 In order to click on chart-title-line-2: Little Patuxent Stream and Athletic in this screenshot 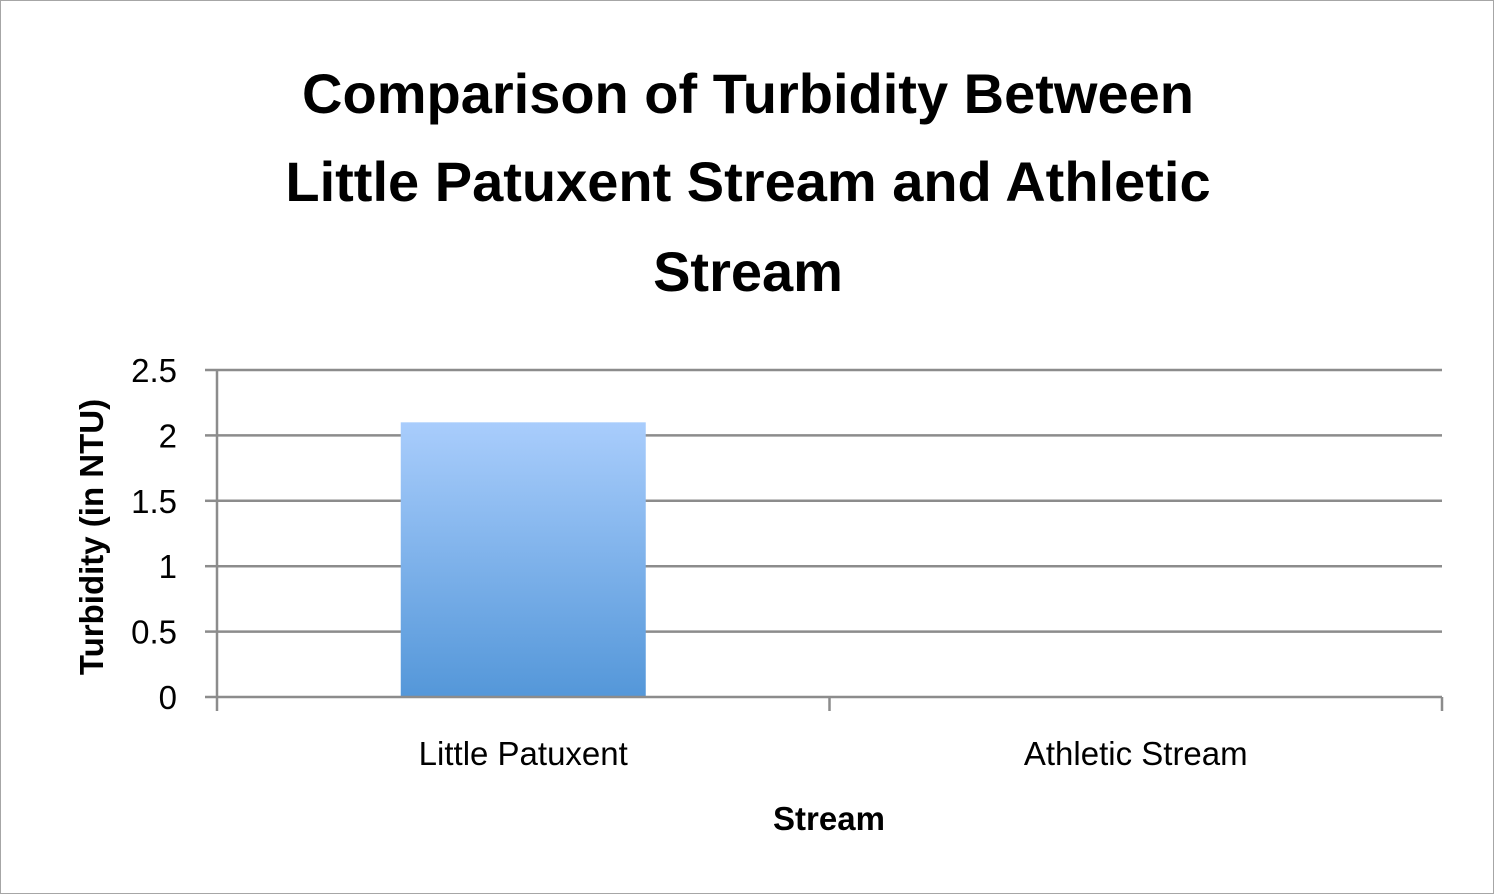, I will do `click(747, 181)`.